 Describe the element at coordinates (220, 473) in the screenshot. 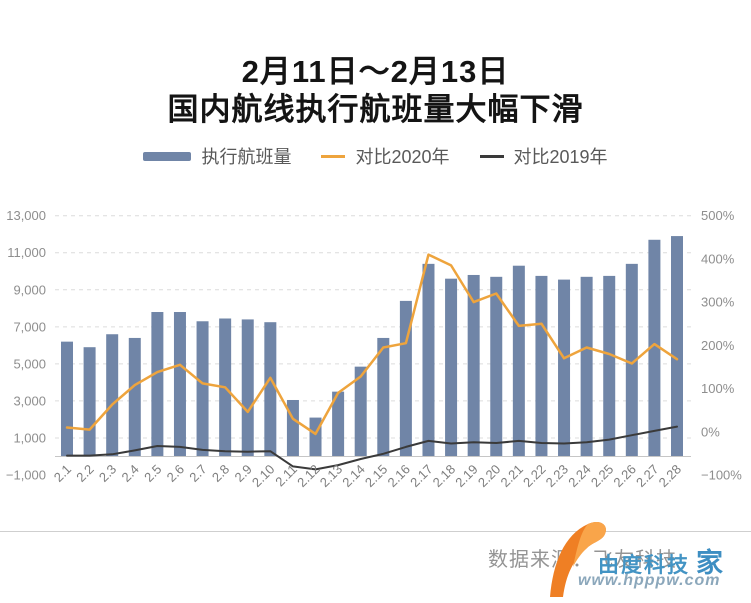

I see `x-axis-label-2.8: 2.8` at that location.